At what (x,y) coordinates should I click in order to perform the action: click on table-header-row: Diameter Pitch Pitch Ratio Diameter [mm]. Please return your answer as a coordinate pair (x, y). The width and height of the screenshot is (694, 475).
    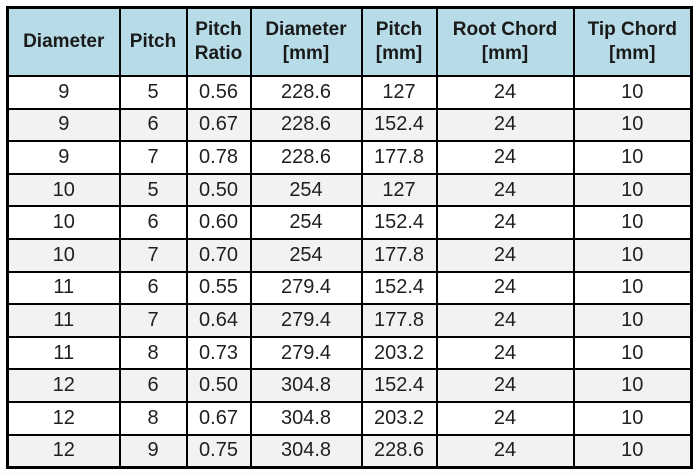
    Looking at the image, I should click on (349, 41).